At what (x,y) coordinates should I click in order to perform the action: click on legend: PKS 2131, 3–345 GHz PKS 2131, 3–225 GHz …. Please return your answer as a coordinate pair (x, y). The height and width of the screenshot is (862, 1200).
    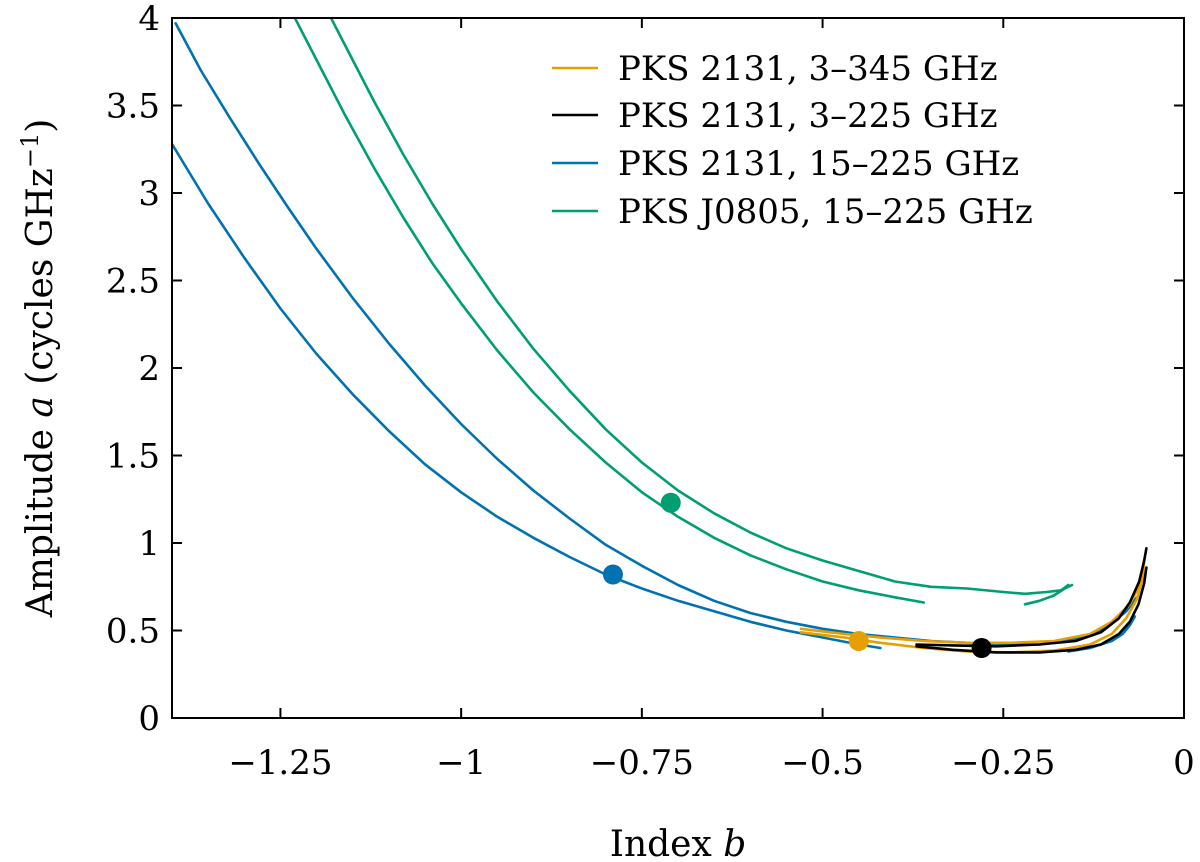
    Looking at the image, I should click on (792, 140).